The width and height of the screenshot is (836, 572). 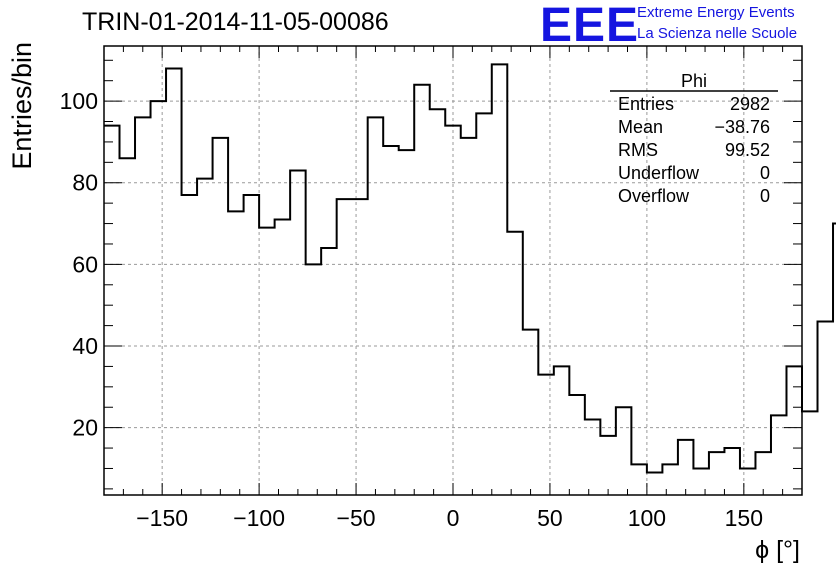 What do you see at coordinates (550, 518) in the screenshot?
I see `x-tick-label: 50` at bounding box center [550, 518].